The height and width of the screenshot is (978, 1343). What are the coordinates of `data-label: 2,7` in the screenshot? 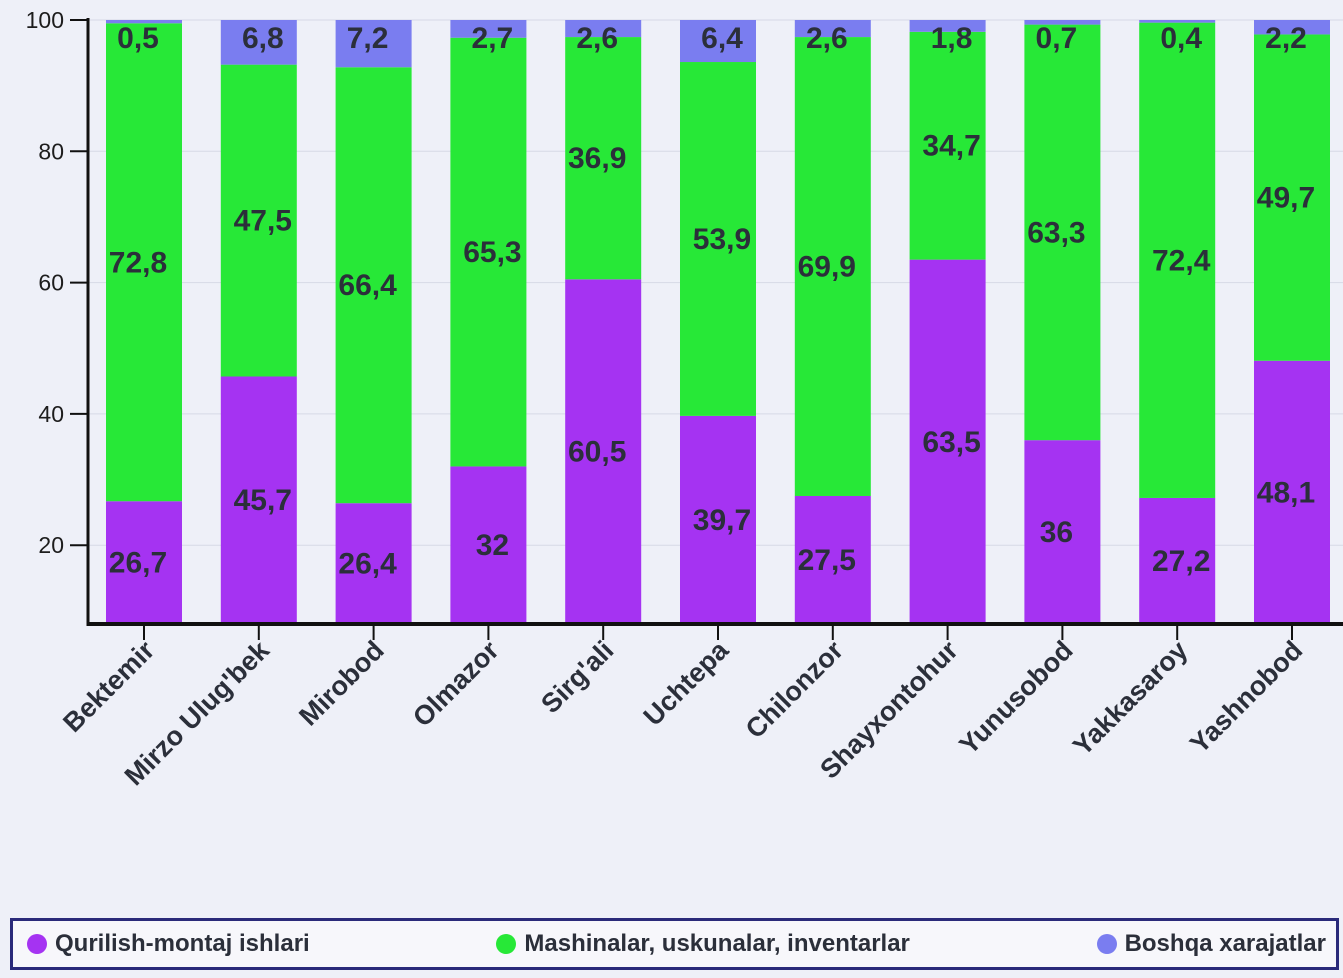 It's located at (493, 38).